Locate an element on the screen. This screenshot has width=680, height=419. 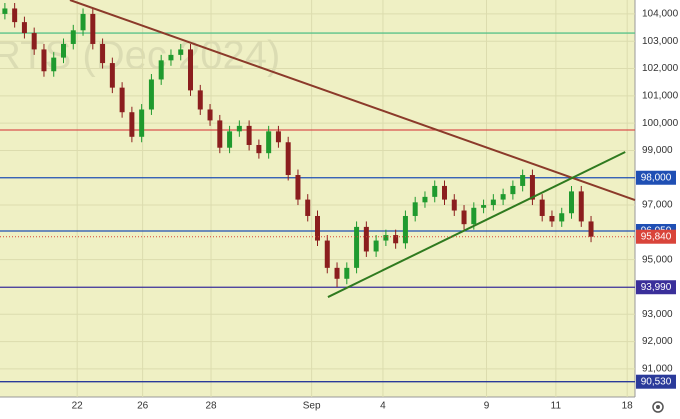
y-tick-label: 97,000 is located at coordinates (657, 205).